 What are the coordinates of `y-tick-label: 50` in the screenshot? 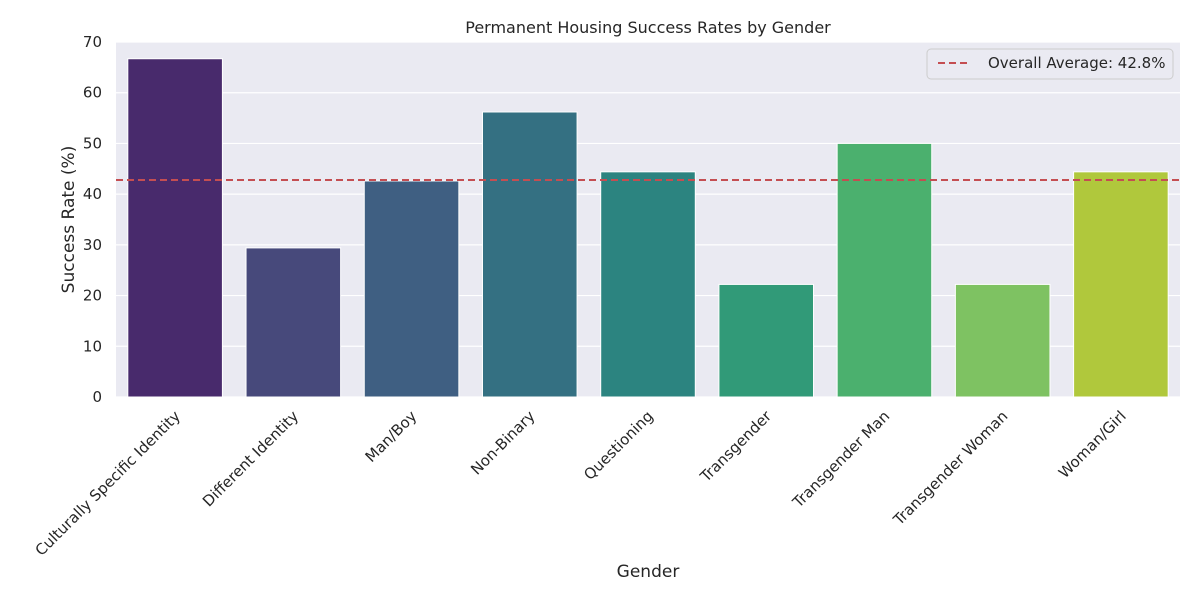 It's located at (92, 143).